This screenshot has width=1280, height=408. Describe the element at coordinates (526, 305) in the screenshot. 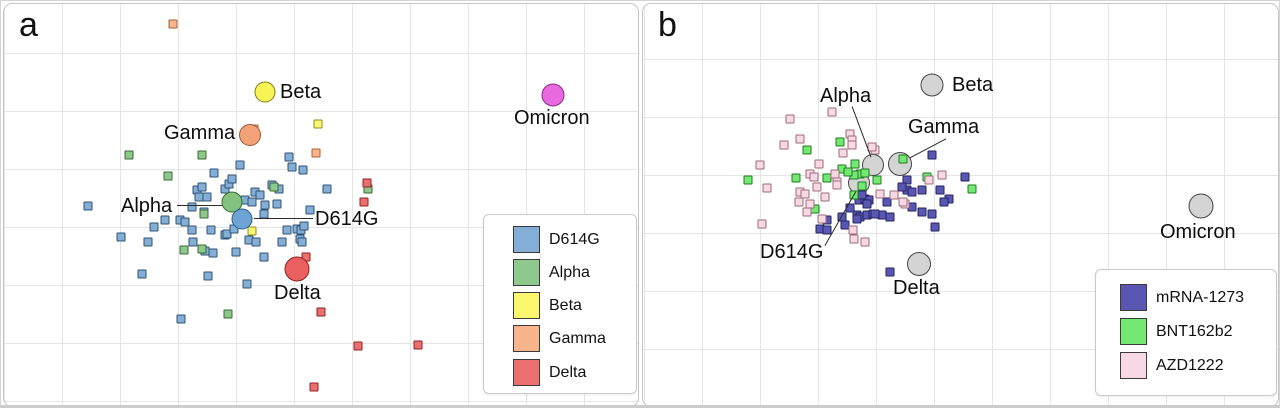

I see `legend-swatch-beta` at that location.